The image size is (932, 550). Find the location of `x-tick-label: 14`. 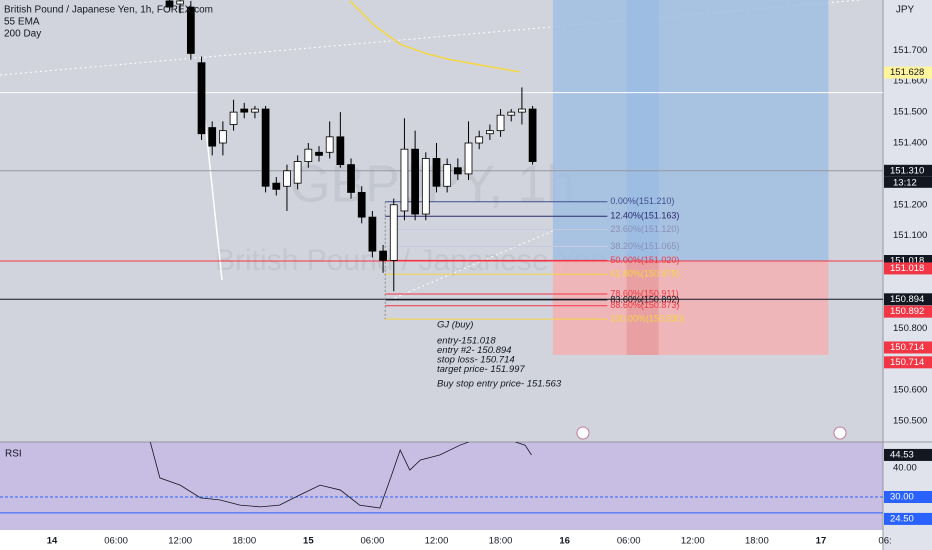

x-tick-label: 14 is located at coordinates (52, 541).